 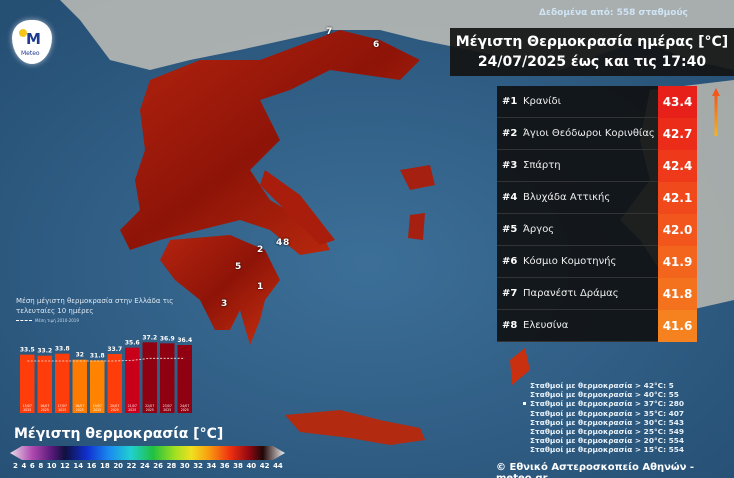 What do you see at coordinates (198, 466) in the screenshot?
I see `colorbar-tick: 32` at bounding box center [198, 466].